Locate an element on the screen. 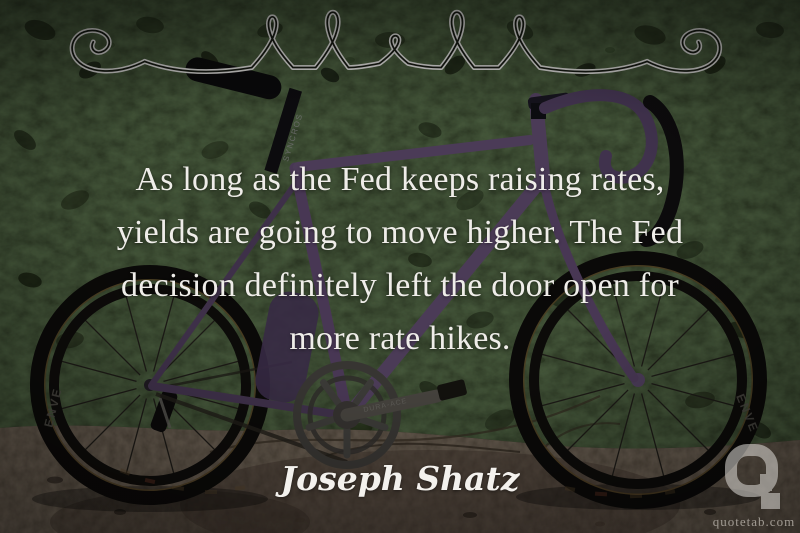  pedal is located at coordinates (452, 390).